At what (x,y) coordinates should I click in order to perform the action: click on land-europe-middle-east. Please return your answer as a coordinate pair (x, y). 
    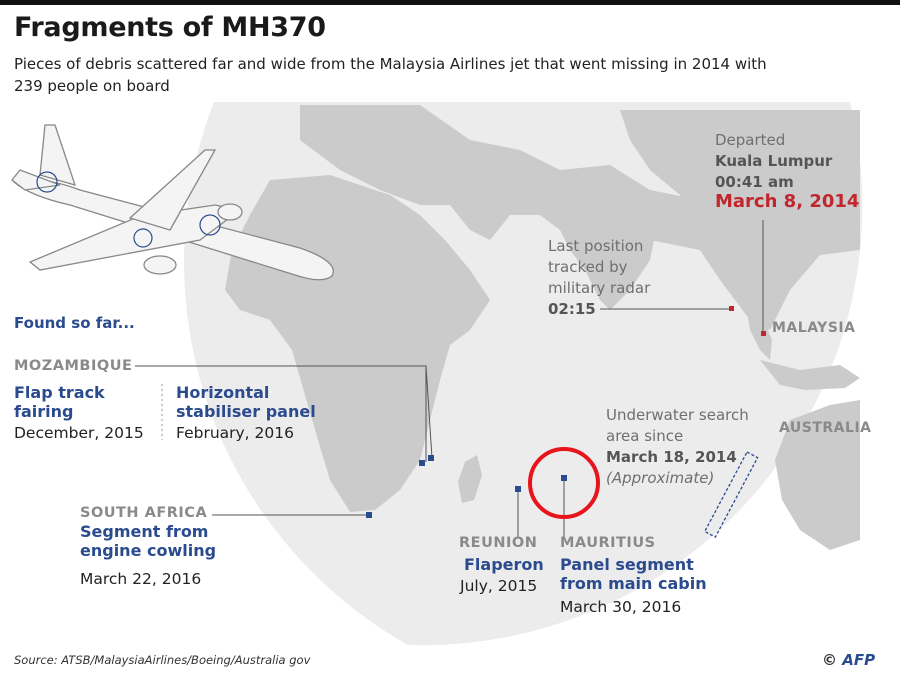
    Looking at the image, I should click on (510, 177).